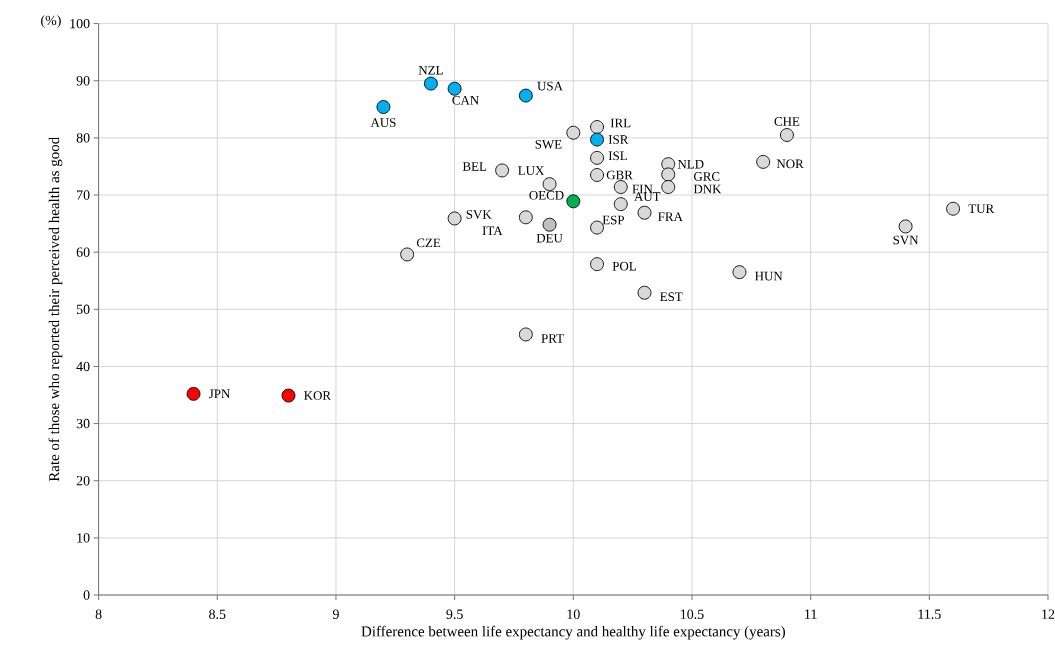 The image size is (1055, 668). I want to click on data-label: SWE, so click(548, 144).